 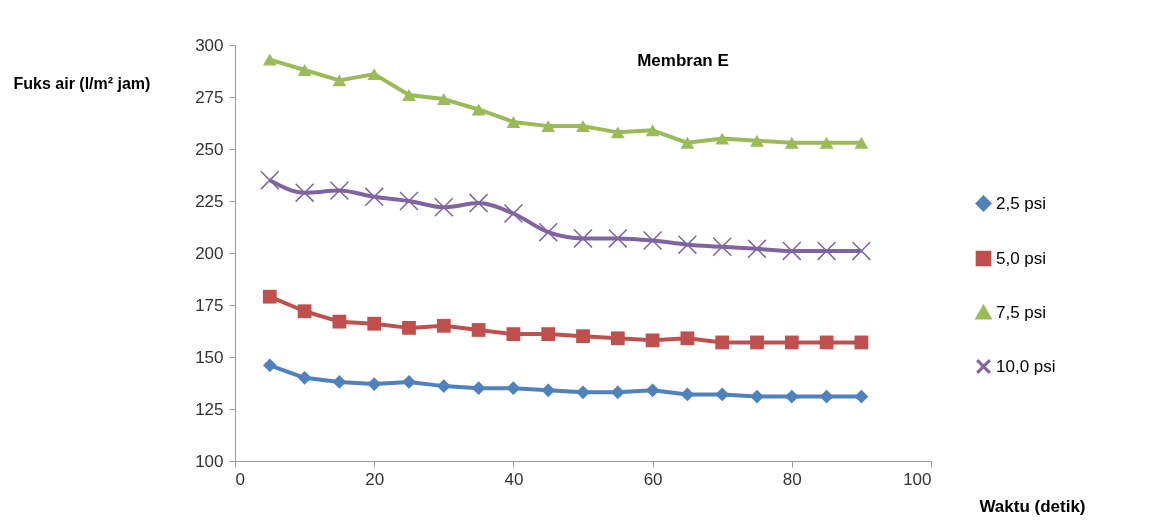 I want to click on y-tick-label: 225, so click(x=209, y=201).